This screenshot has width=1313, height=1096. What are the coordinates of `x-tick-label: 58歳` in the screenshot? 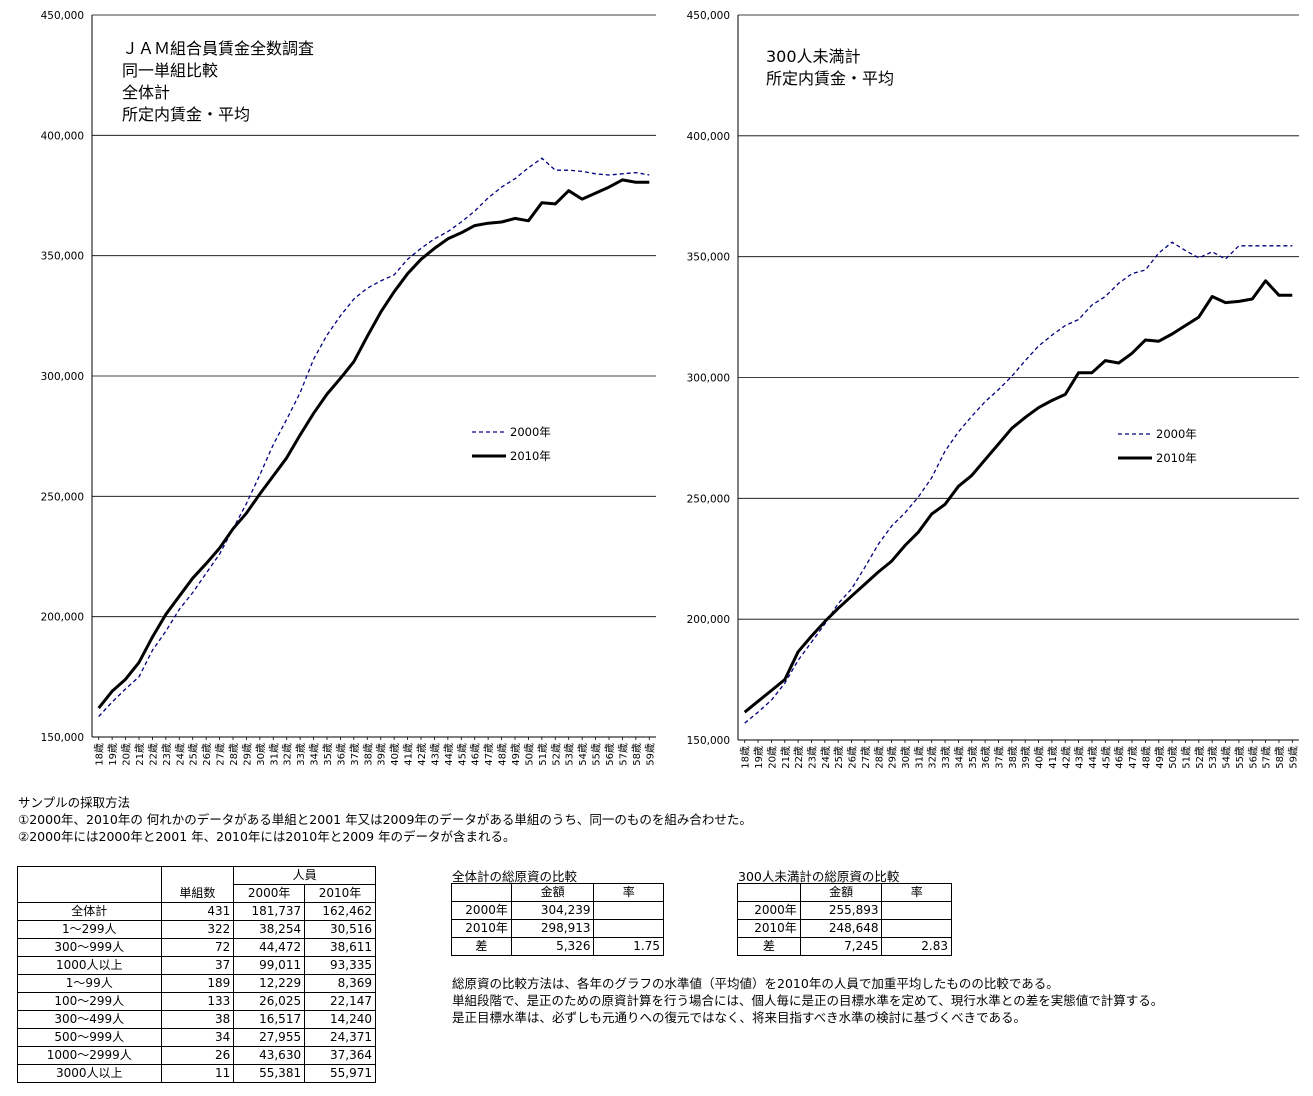 It's located at (1280, 757).